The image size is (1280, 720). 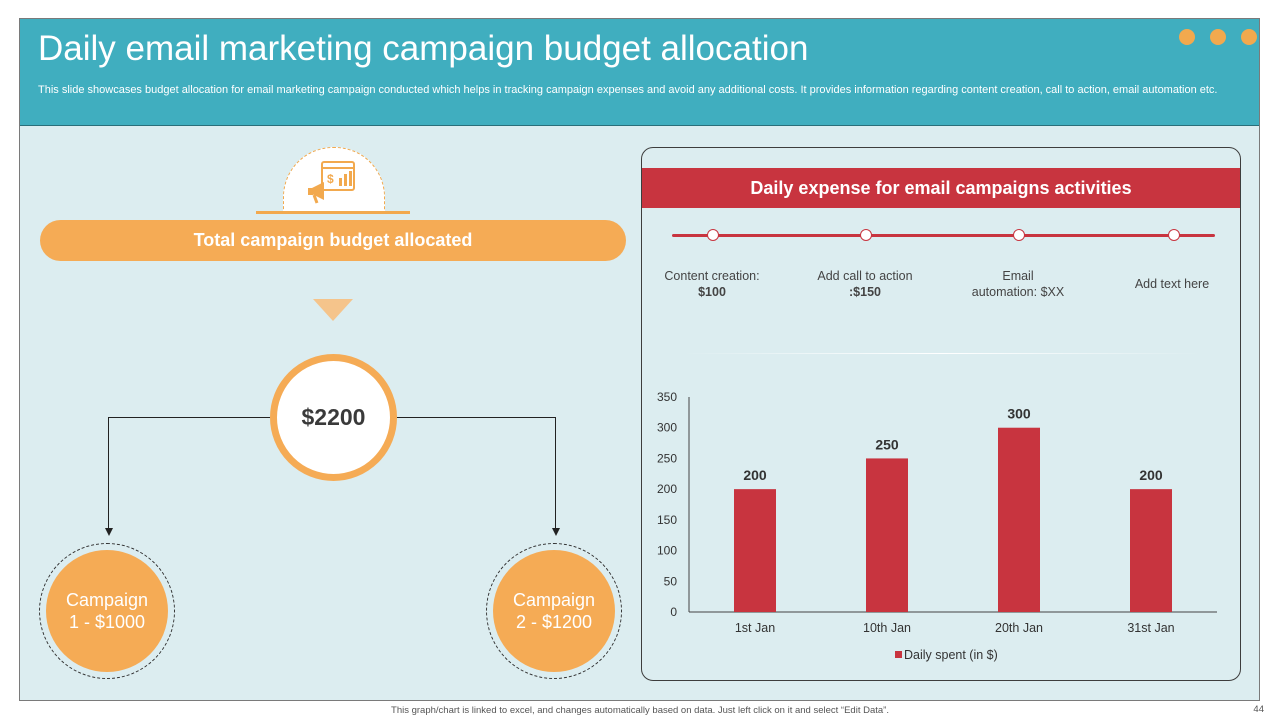 I want to click on y-tick-label: 50, so click(x=671, y=581).